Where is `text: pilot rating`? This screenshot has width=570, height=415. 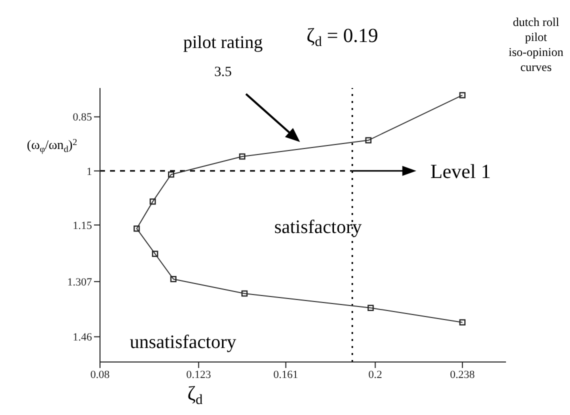
text: pilot rating is located at coordinates (223, 42).